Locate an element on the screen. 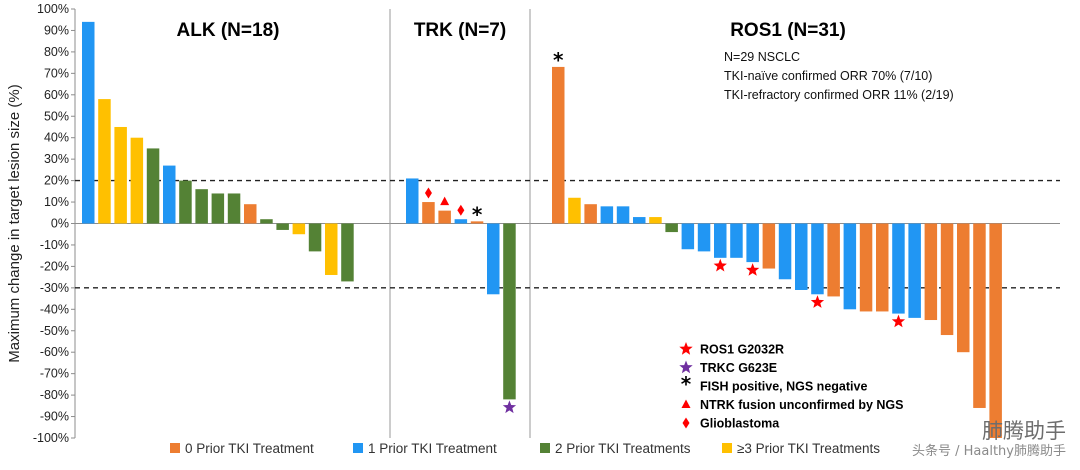 The height and width of the screenshot is (470, 1080). panel-title: TRK (N=7) is located at coordinates (460, 30).